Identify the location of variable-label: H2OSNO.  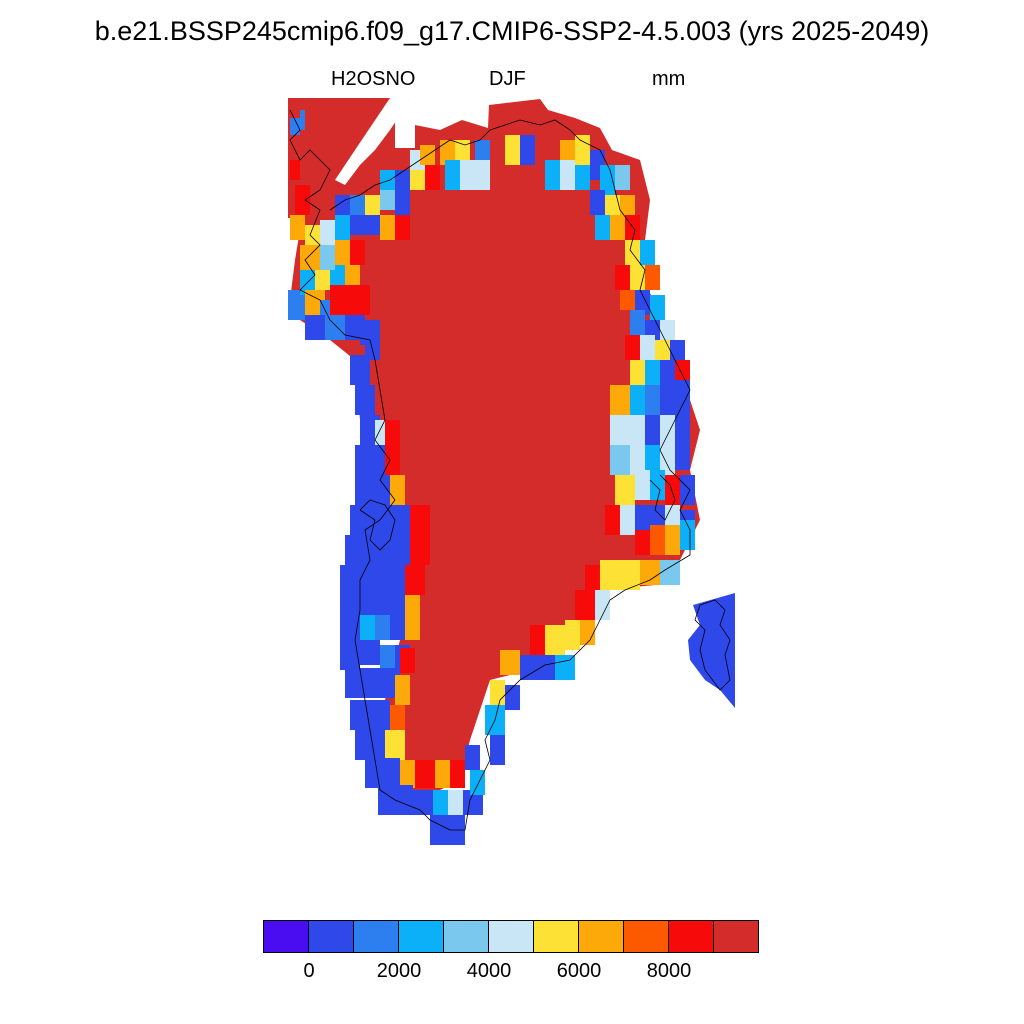
(373, 79).